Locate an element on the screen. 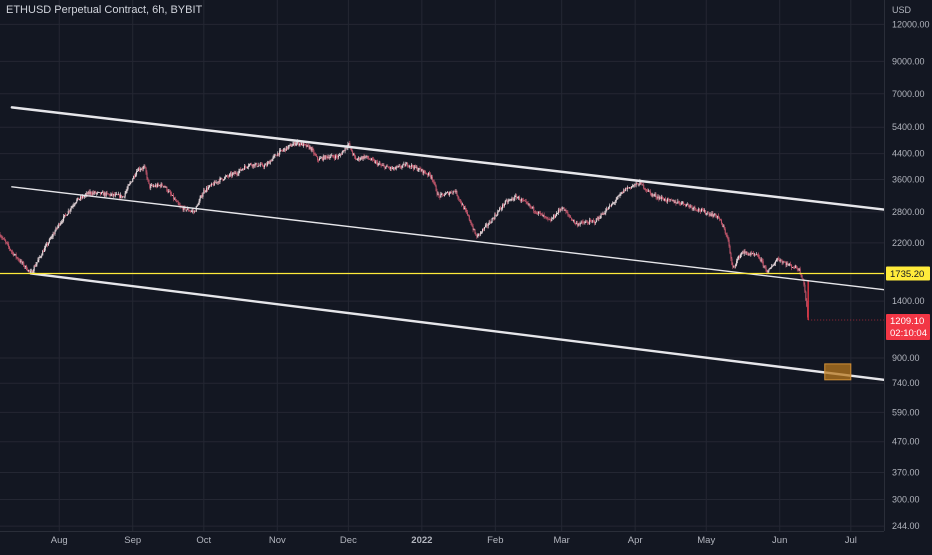 Image resolution: width=932 pixels, height=555 pixels. time-tick-label: Sep is located at coordinates (132, 540).